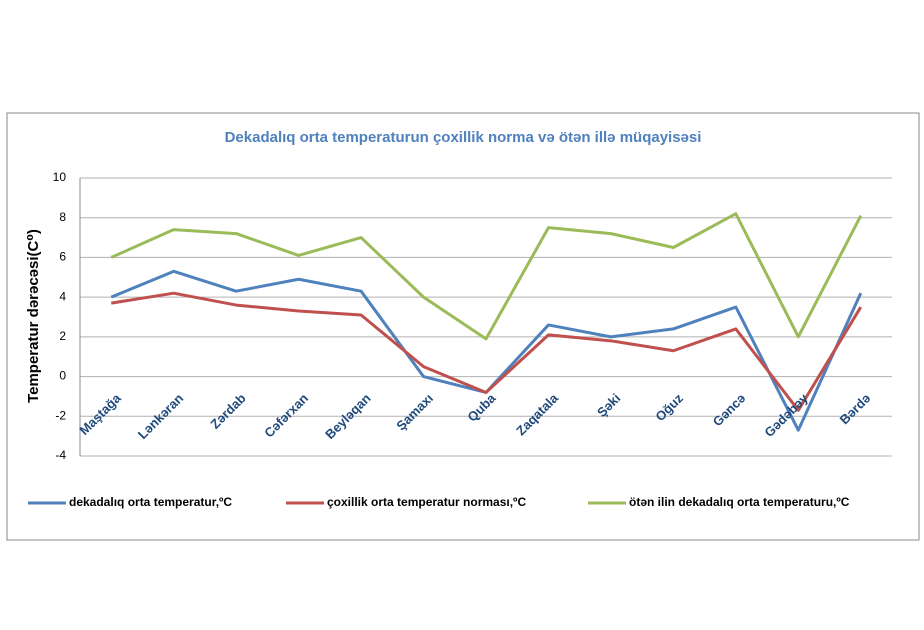 The image size is (924, 630). I want to click on legend-label: çoxillik orta temperatur norması,ºC, so click(426, 502).